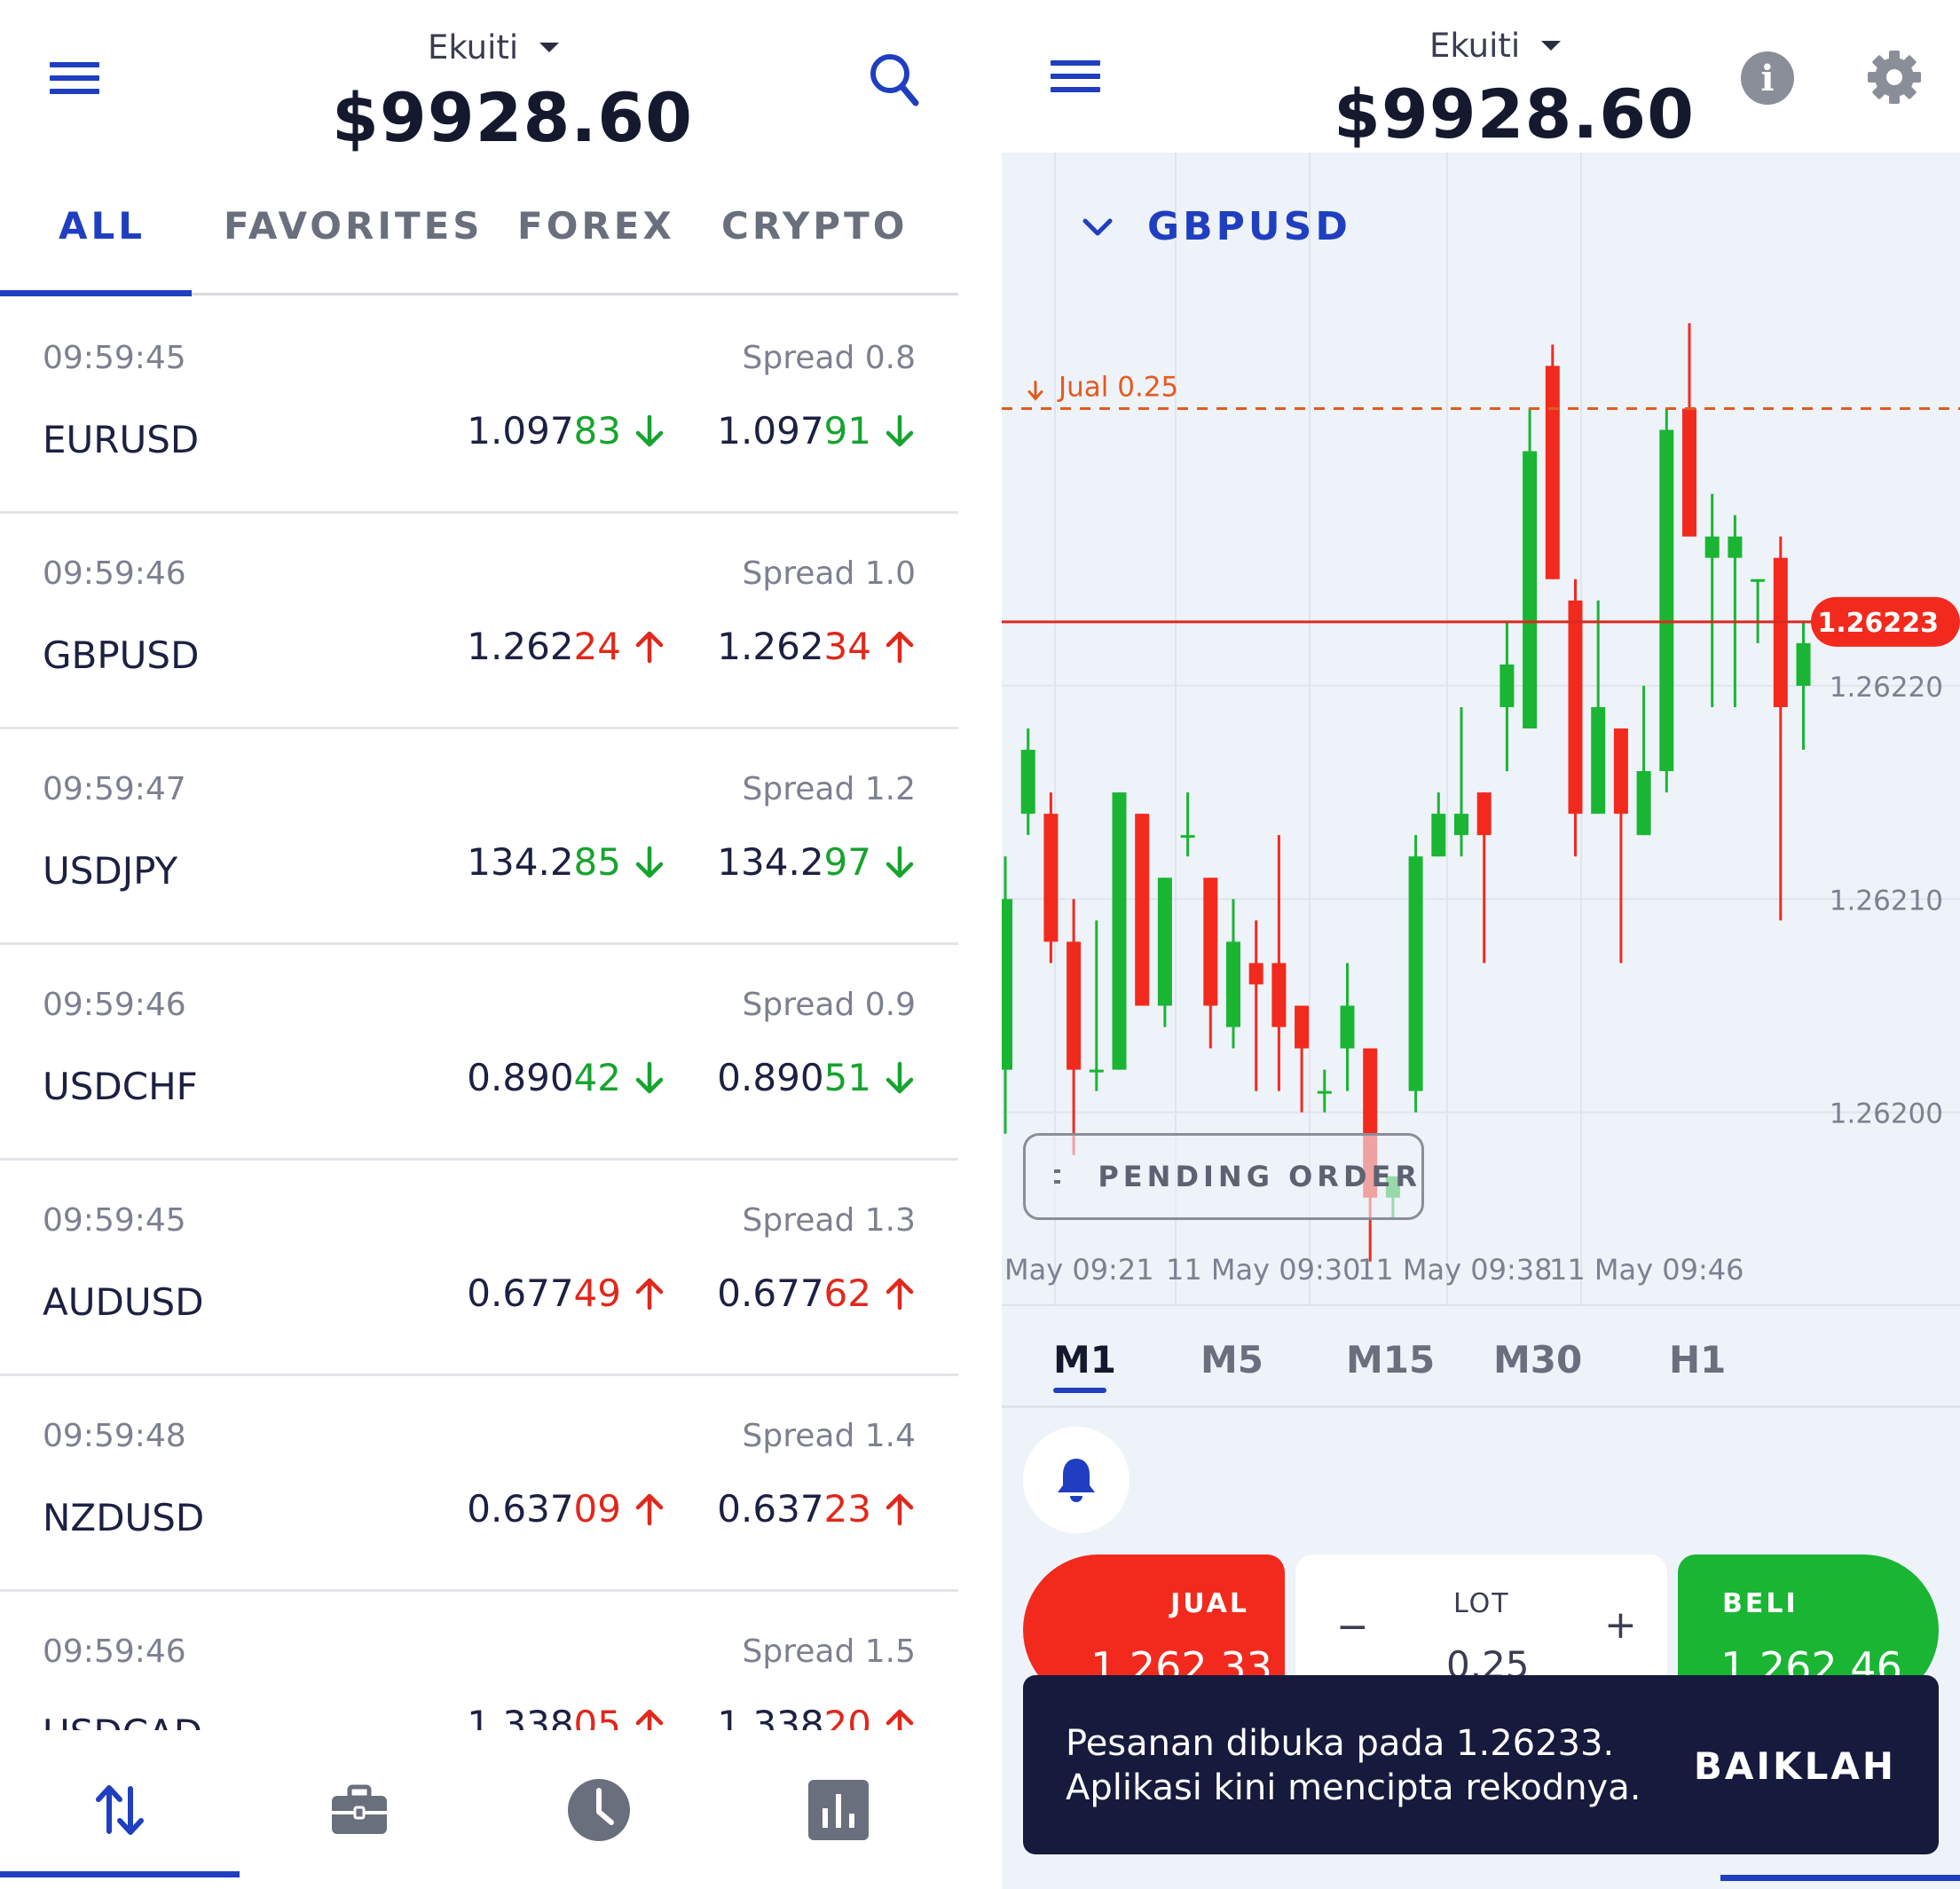 Image resolution: width=1960 pixels, height=1889 pixels. Describe the element at coordinates (596, 226) in the screenshot. I see `tab-forex: FOREX` at that location.